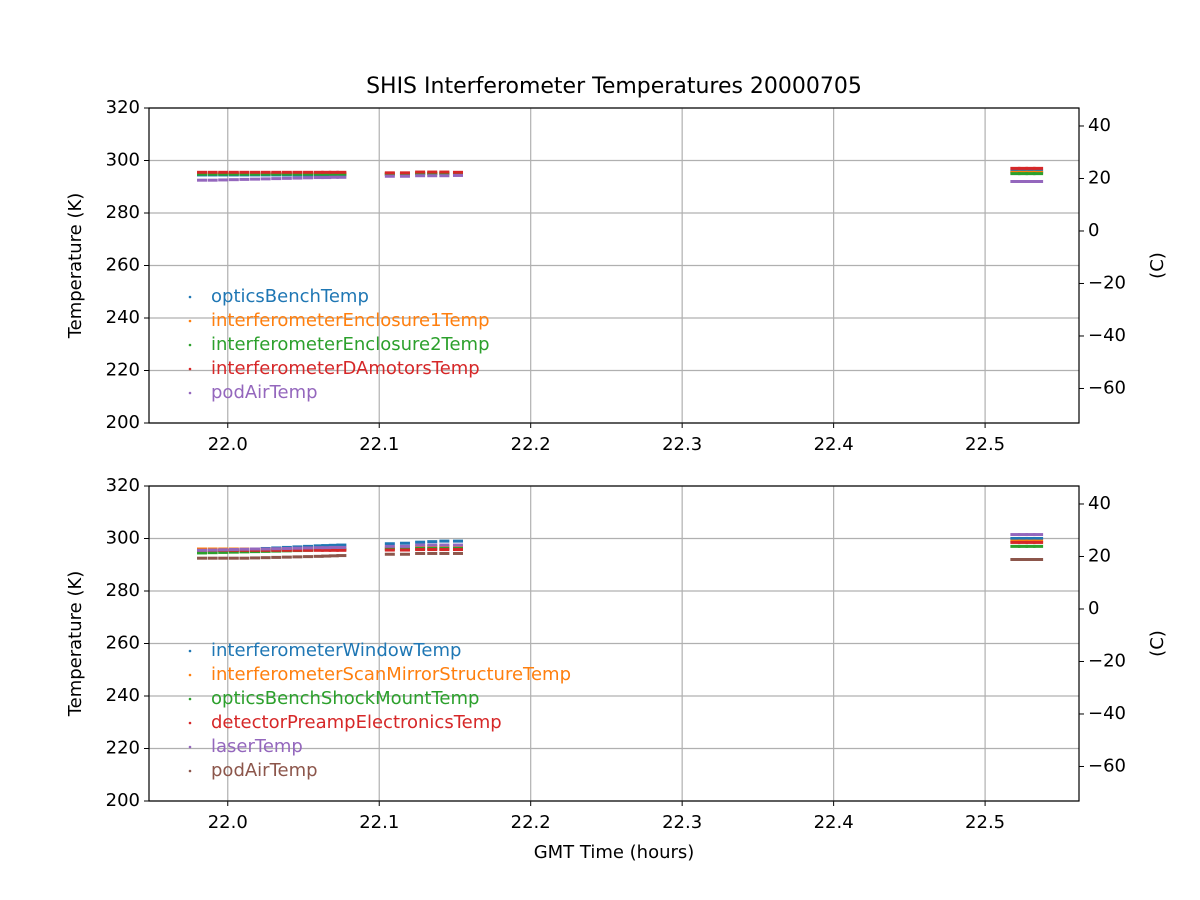 Image resolution: width=1200 pixels, height=900 pixels. I want to click on legend-label: interferometerDAmotorsTemp, so click(345, 368).